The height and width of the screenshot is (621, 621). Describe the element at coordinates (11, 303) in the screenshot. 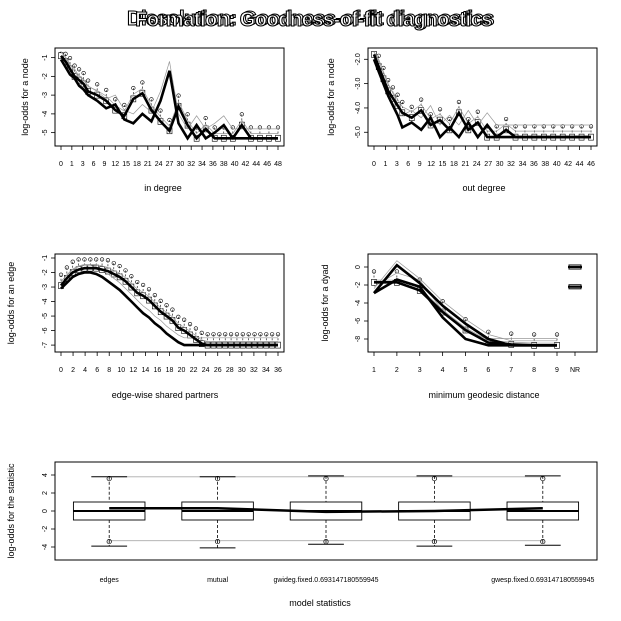

I see `y-axis-label: log-odds for an edge` at that location.